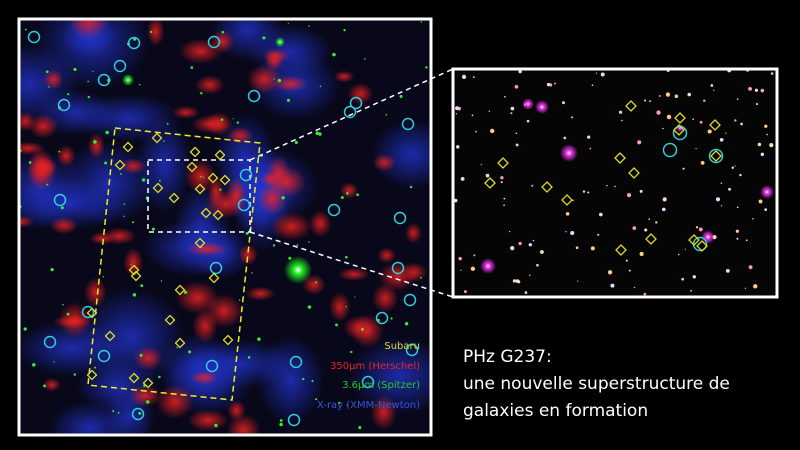 The width and height of the screenshot is (800, 450). I want to click on legend-label: Subaru, so click(402, 346).